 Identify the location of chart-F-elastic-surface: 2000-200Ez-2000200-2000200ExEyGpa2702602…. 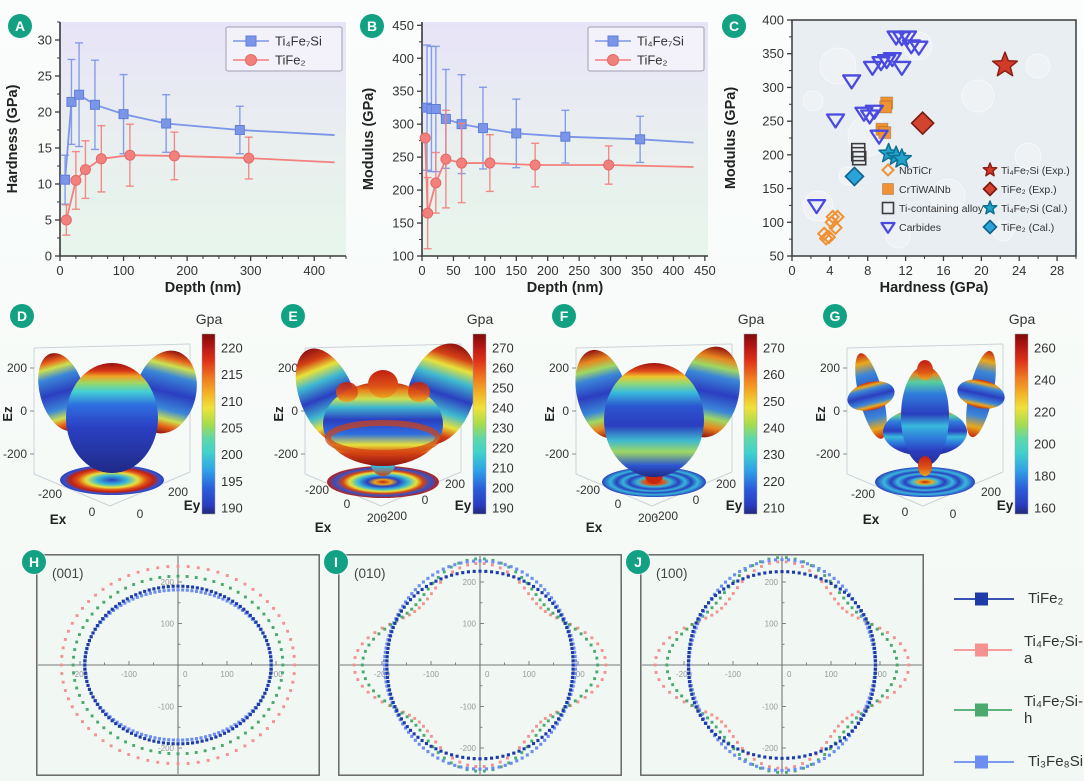
(663, 423).